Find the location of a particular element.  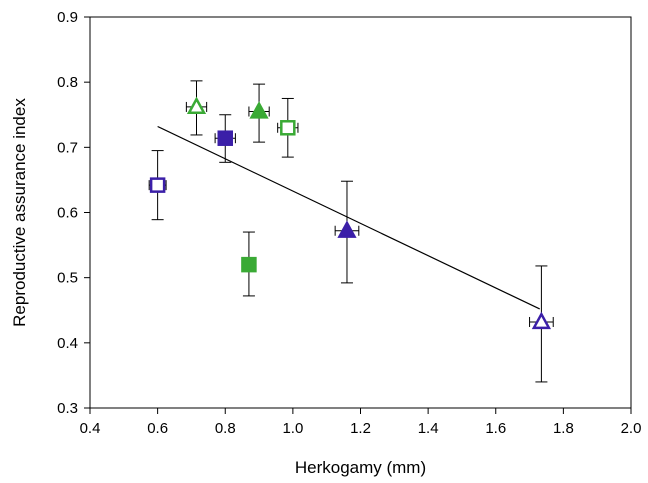

x-tick-label: 1.2 is located at coordinates (360, 428).